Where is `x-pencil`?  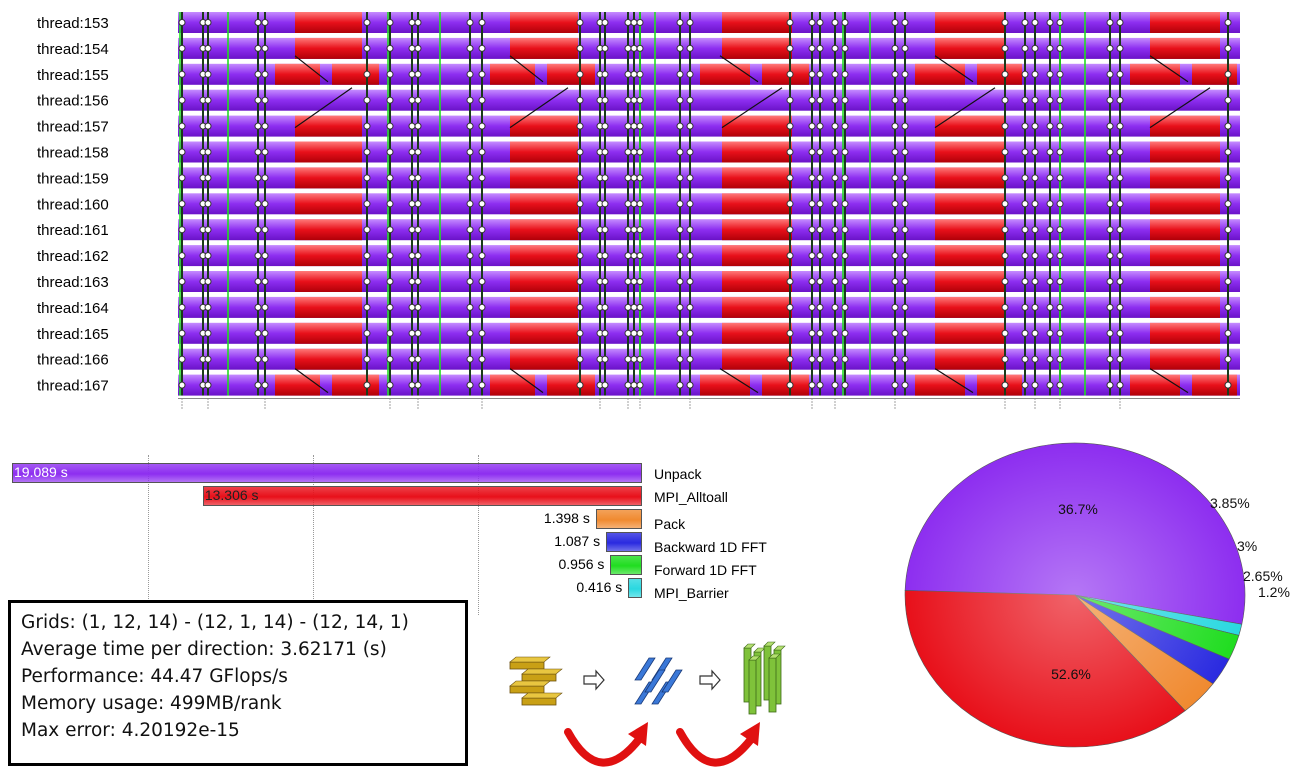 x-pencil is located at coordinates (539, 701).